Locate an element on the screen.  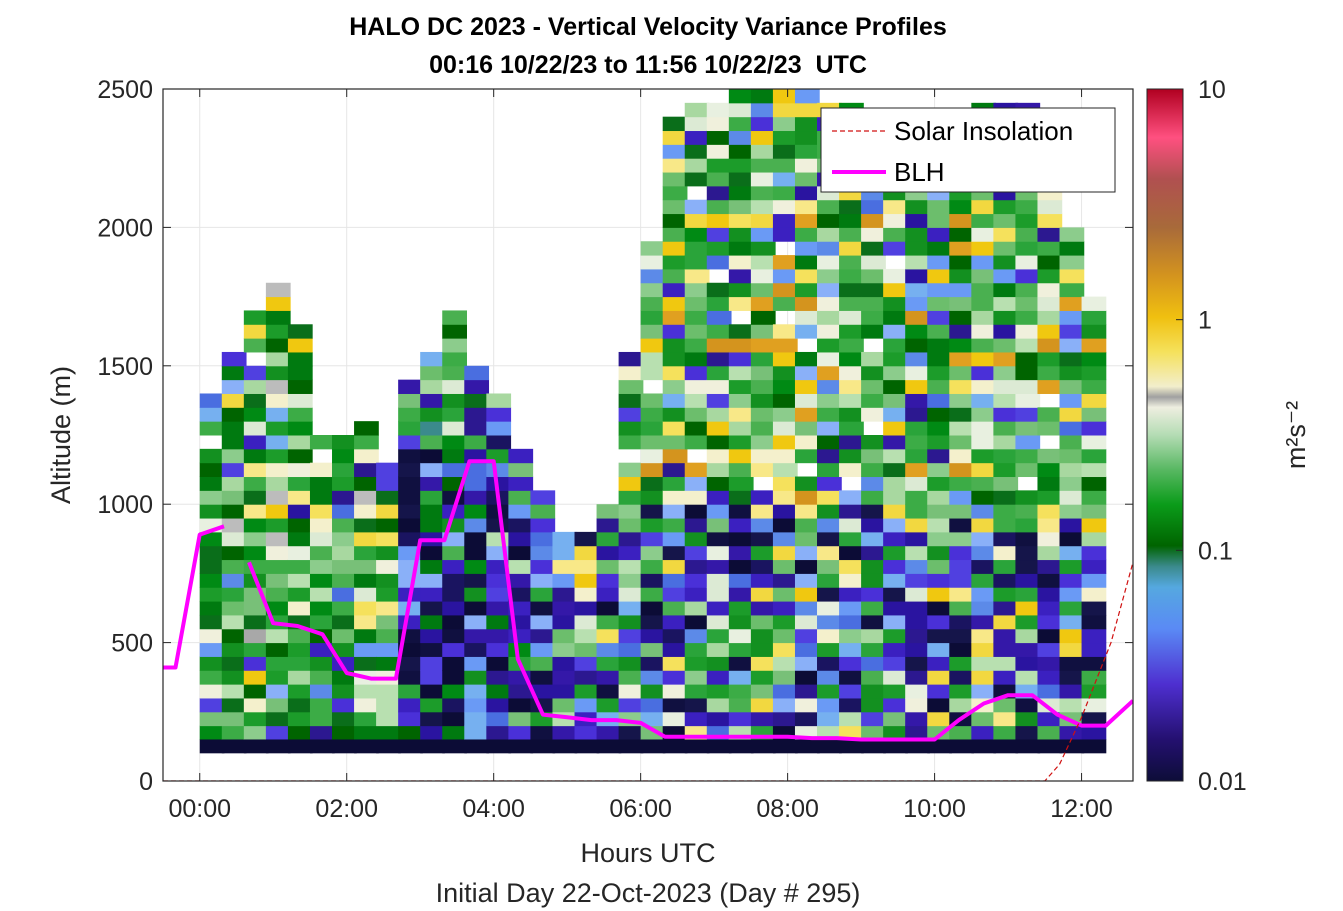
legend-box is located at coordinates (968, 150).